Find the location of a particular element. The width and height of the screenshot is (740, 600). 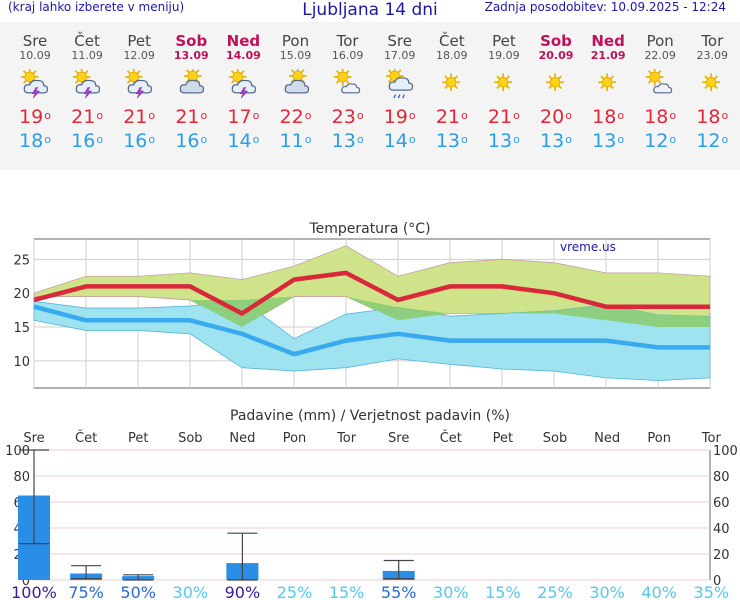

min-temp: 11o is located at coordinates (295, 141).